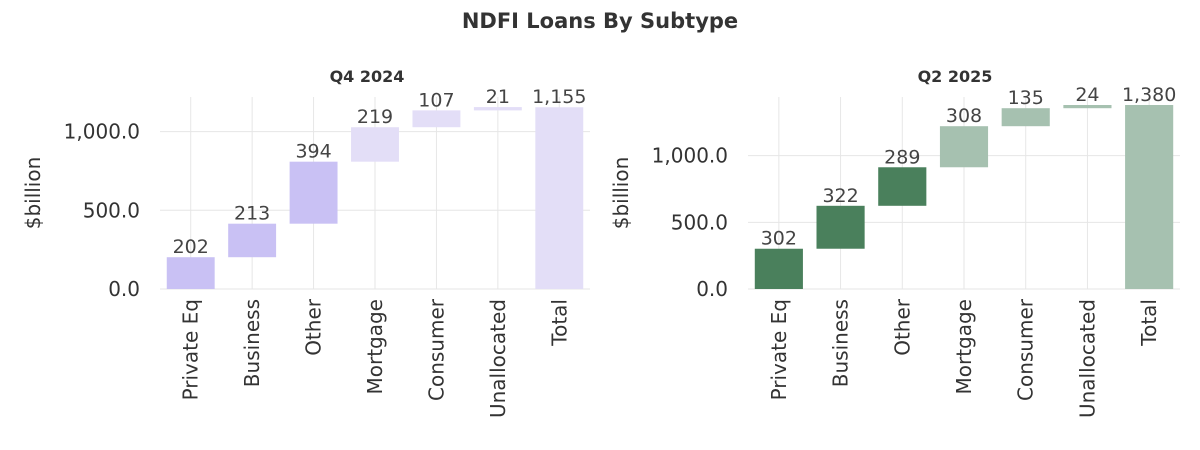 This screenshot has width=1200, height=450. I want to click on data-label: 308, so click(964, 116).